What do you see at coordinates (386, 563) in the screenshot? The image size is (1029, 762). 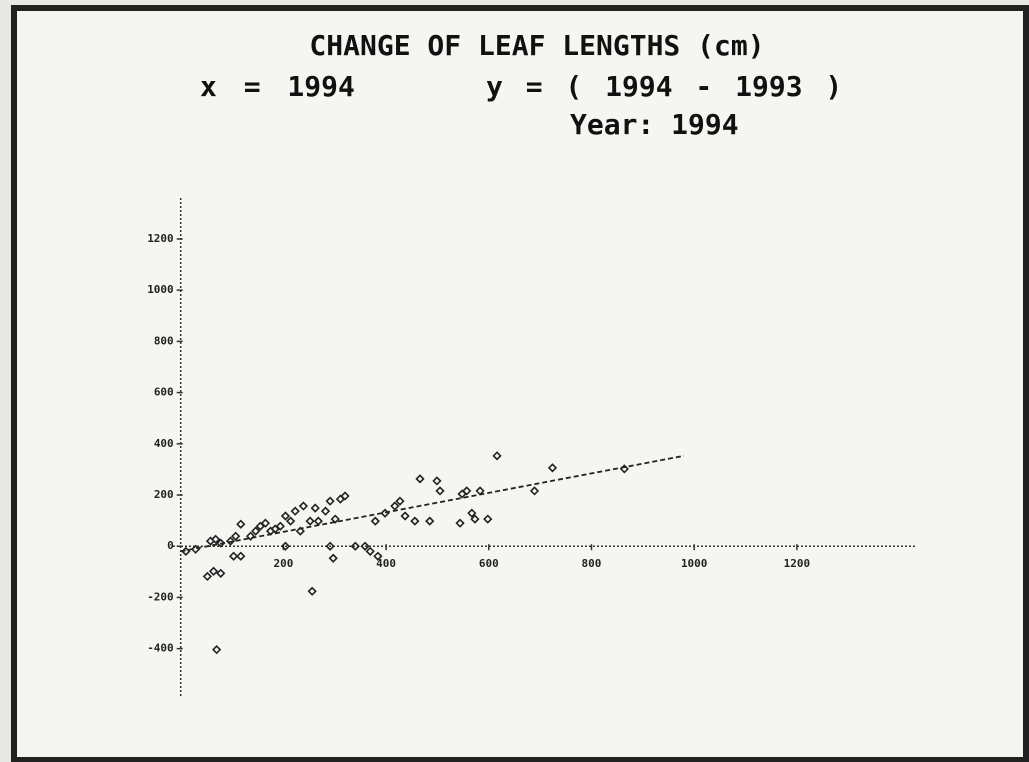 I see `x-tick-label: 400` at bounding box center [386, 563].